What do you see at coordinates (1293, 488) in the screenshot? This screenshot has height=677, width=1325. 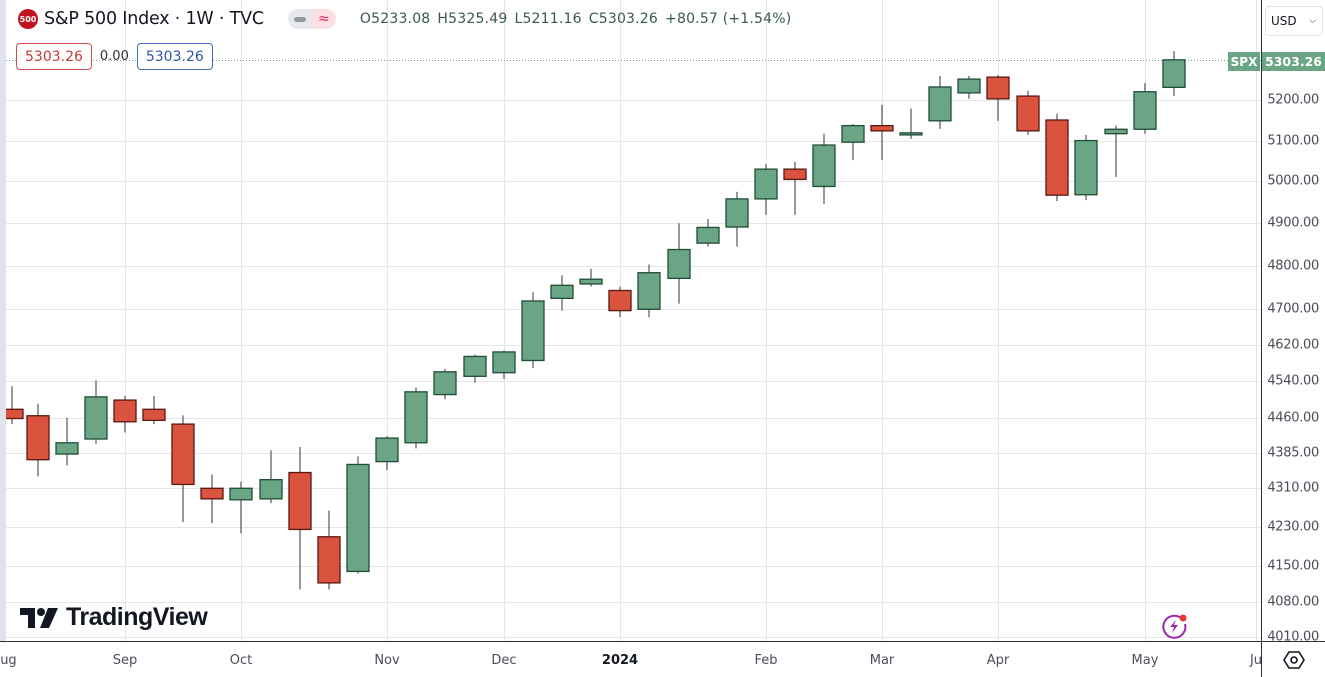 I see `price-axis-label: 4310.00` at bounding box center [1293, 488].